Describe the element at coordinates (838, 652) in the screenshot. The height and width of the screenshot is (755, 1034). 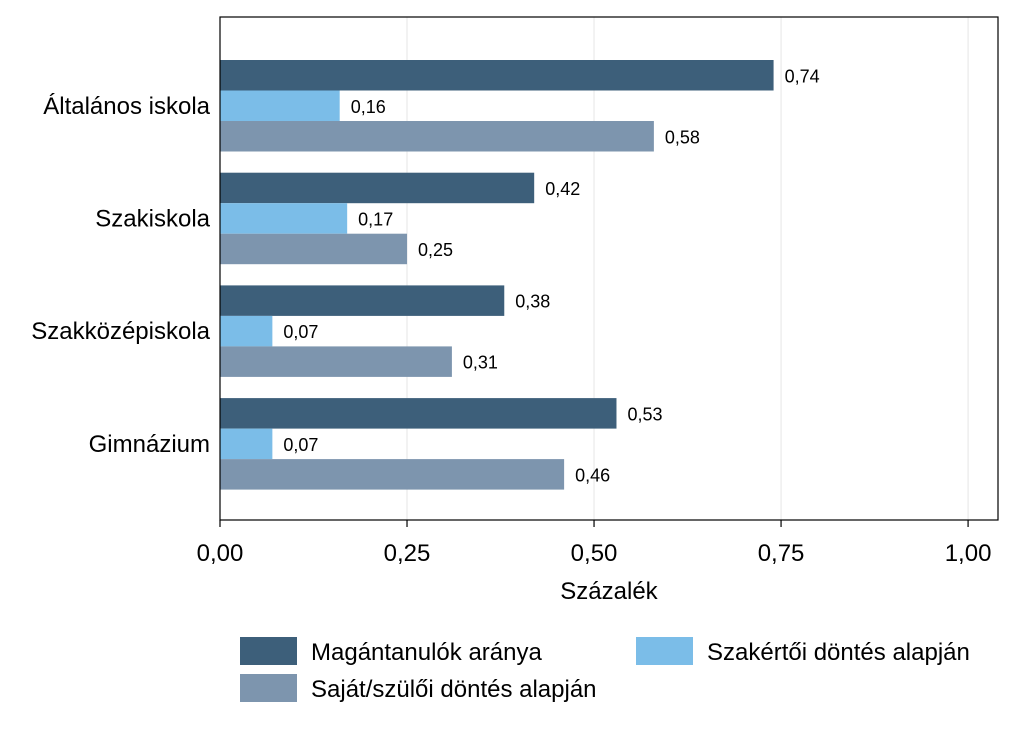
I see `legend-label-szakertoi: Szakértői döntés alapján` at that location.